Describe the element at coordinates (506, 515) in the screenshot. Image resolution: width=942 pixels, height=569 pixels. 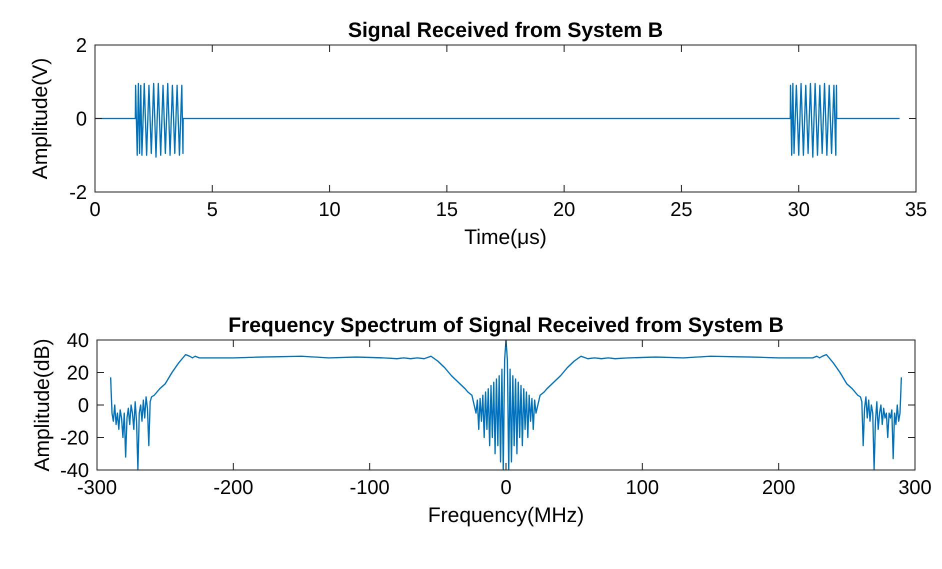
I see `x-axis-title: Frequency(MHz)` at that location.